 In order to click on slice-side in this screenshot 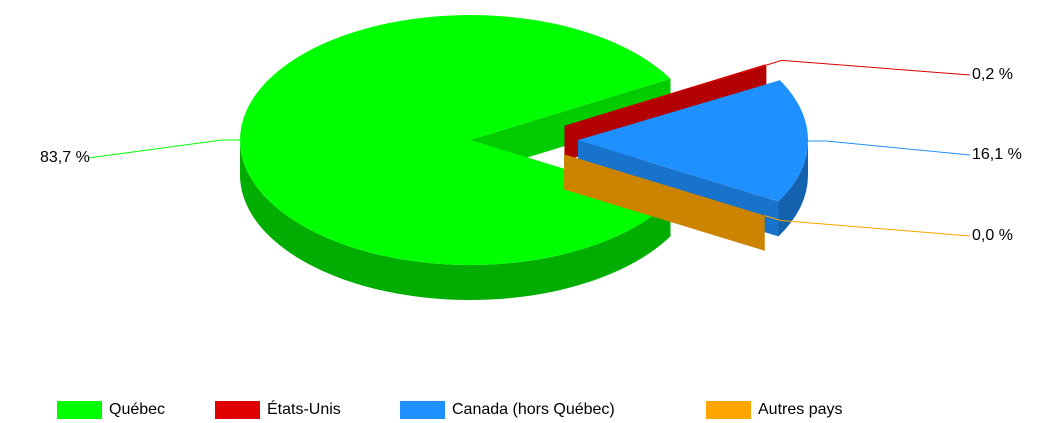, I will do `click(793, 188)`.